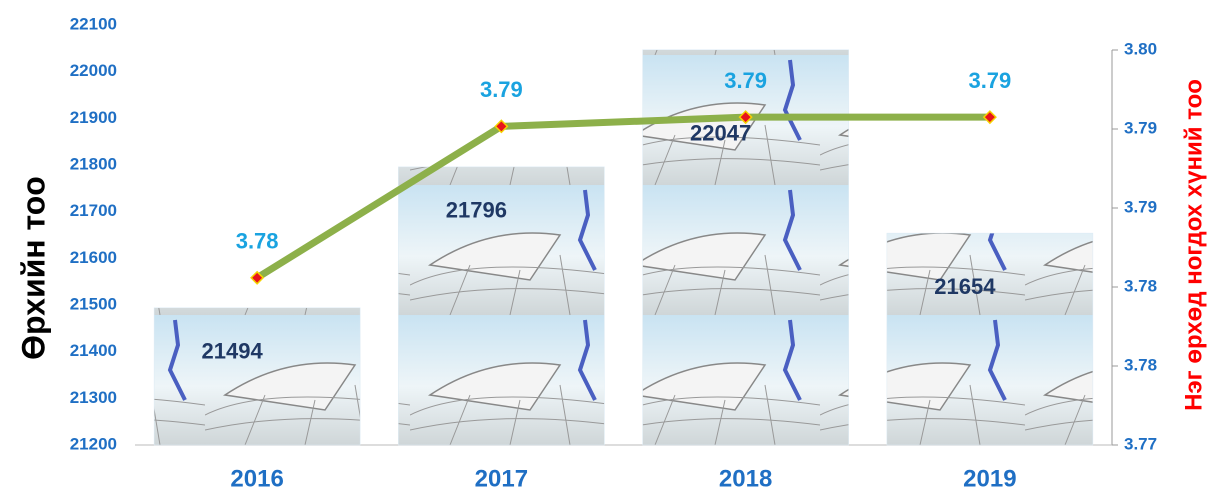  Describe the element at coordinates (33, 268) in the screenshot. I see `y-axis-title: Өрхийн тоо` at that location.